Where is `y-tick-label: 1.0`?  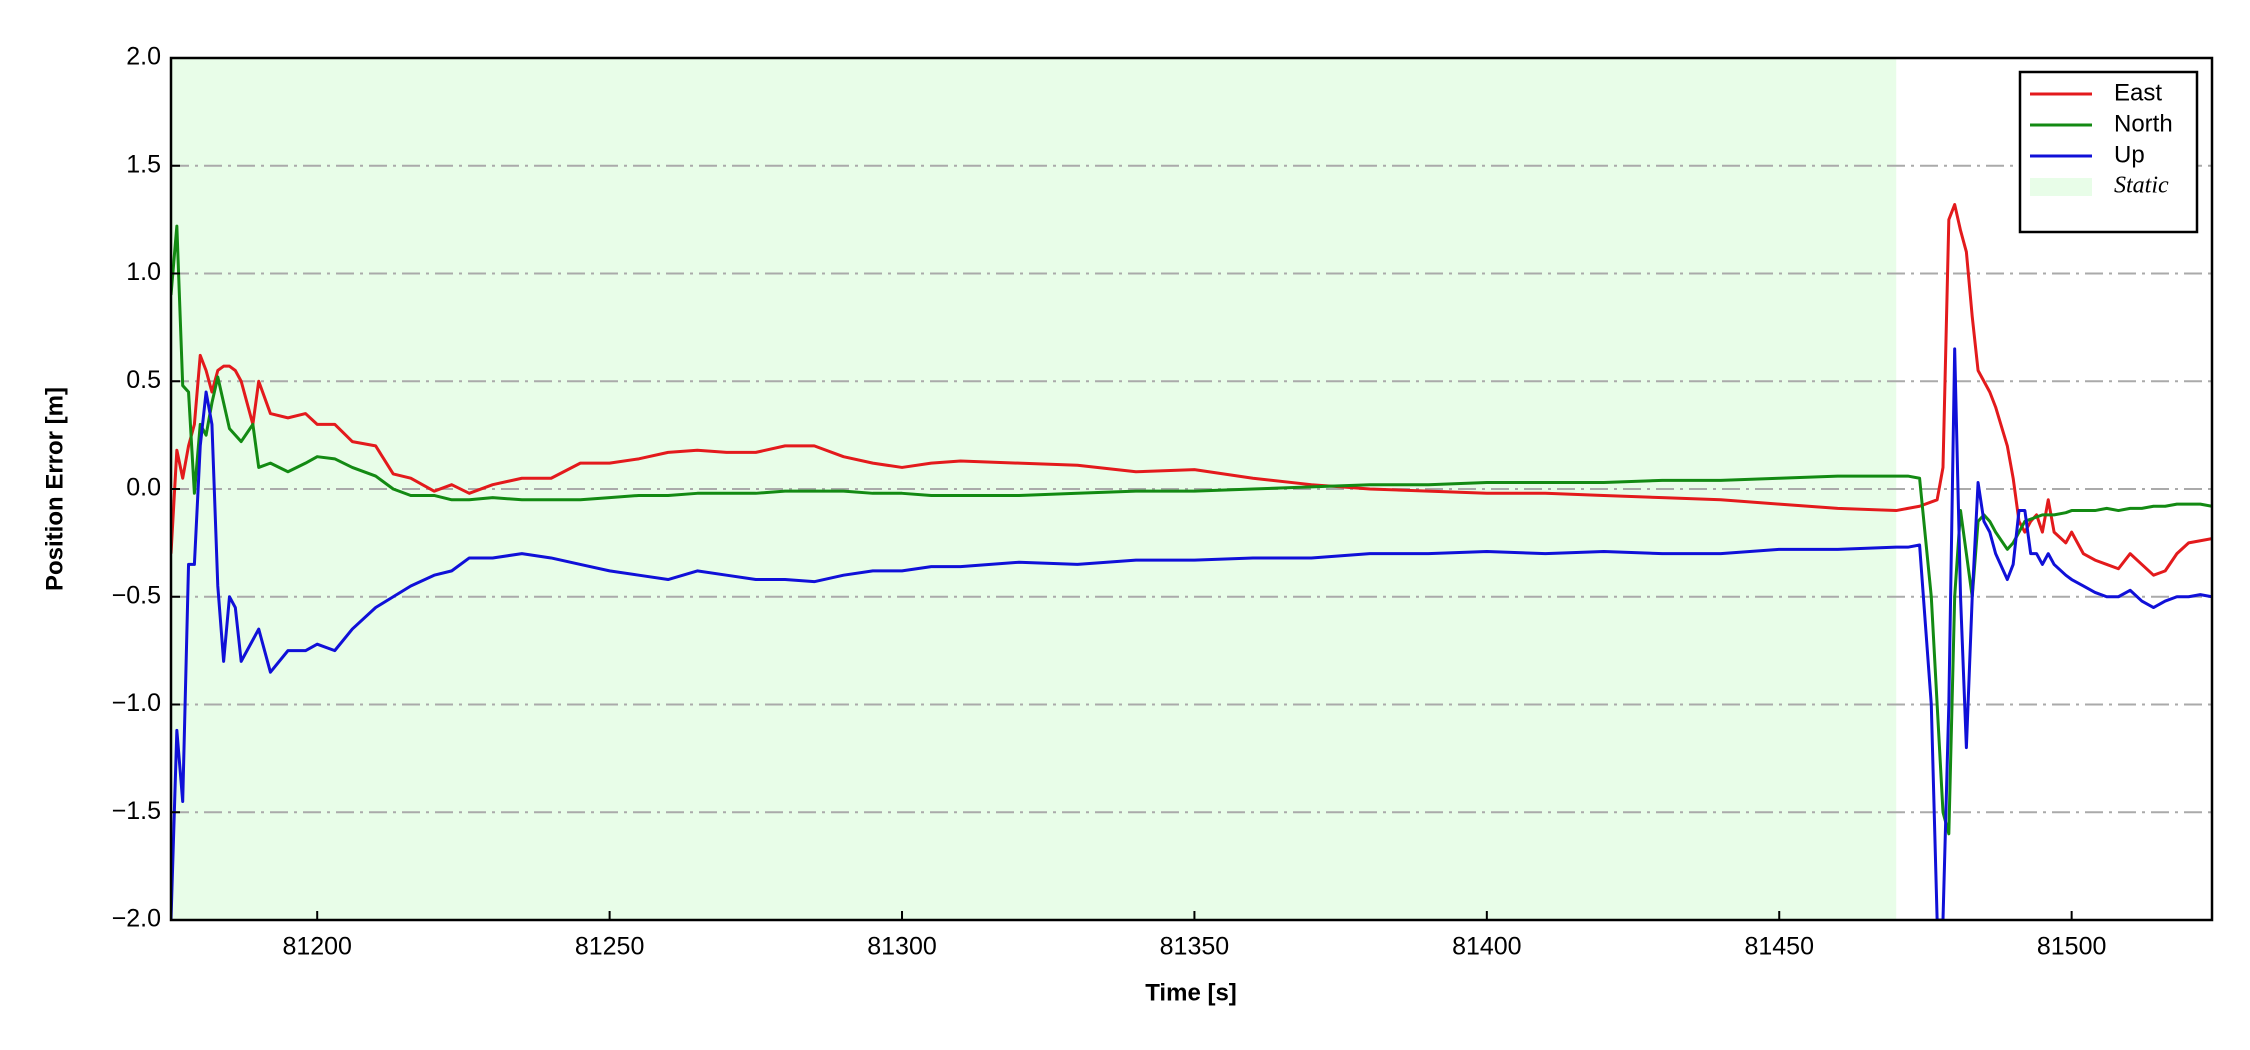 y-tick-label: 1.0 is located at coordinates (143, 272).